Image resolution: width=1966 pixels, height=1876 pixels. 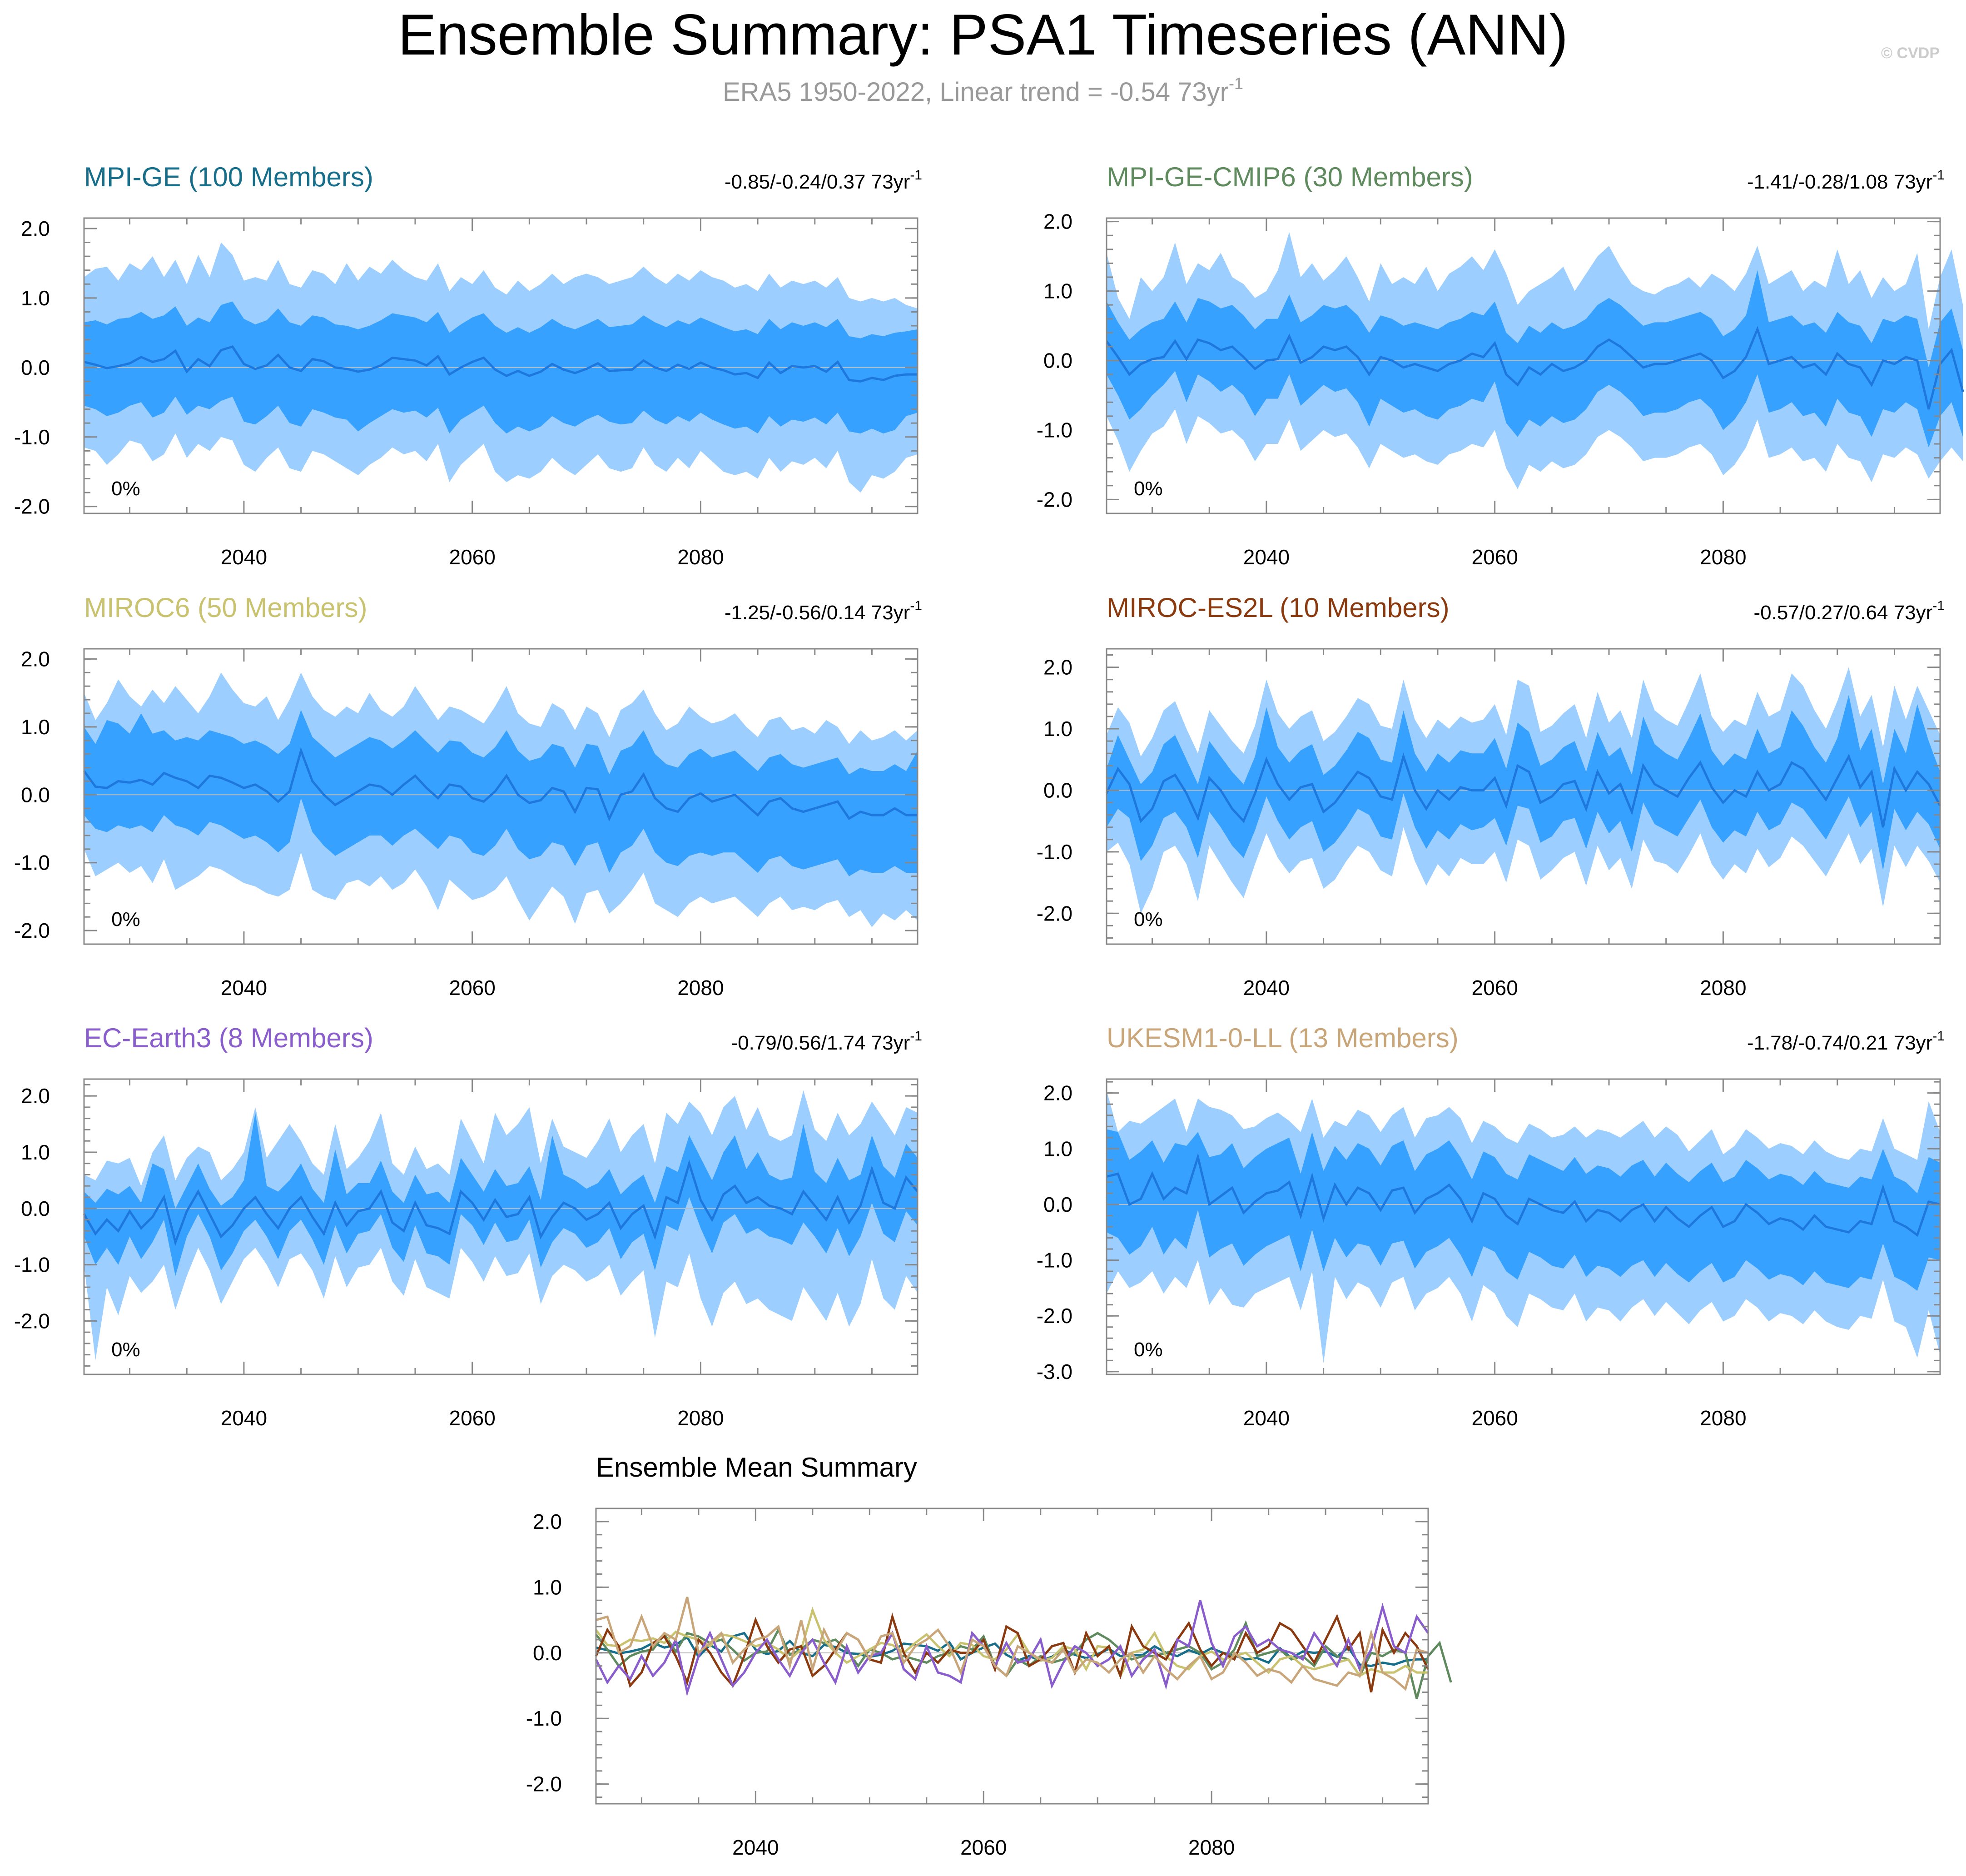 What do you see at coordinates (228, 177) in the screenshot?
I see `panel-title: MPI-GE (100 Members)` at bounding box center [228, 177].